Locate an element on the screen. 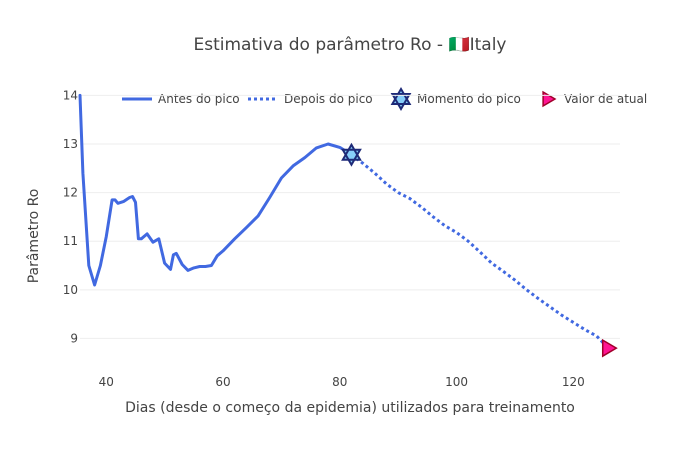  legend-triangle-icon is located at coordinates (549, 99).